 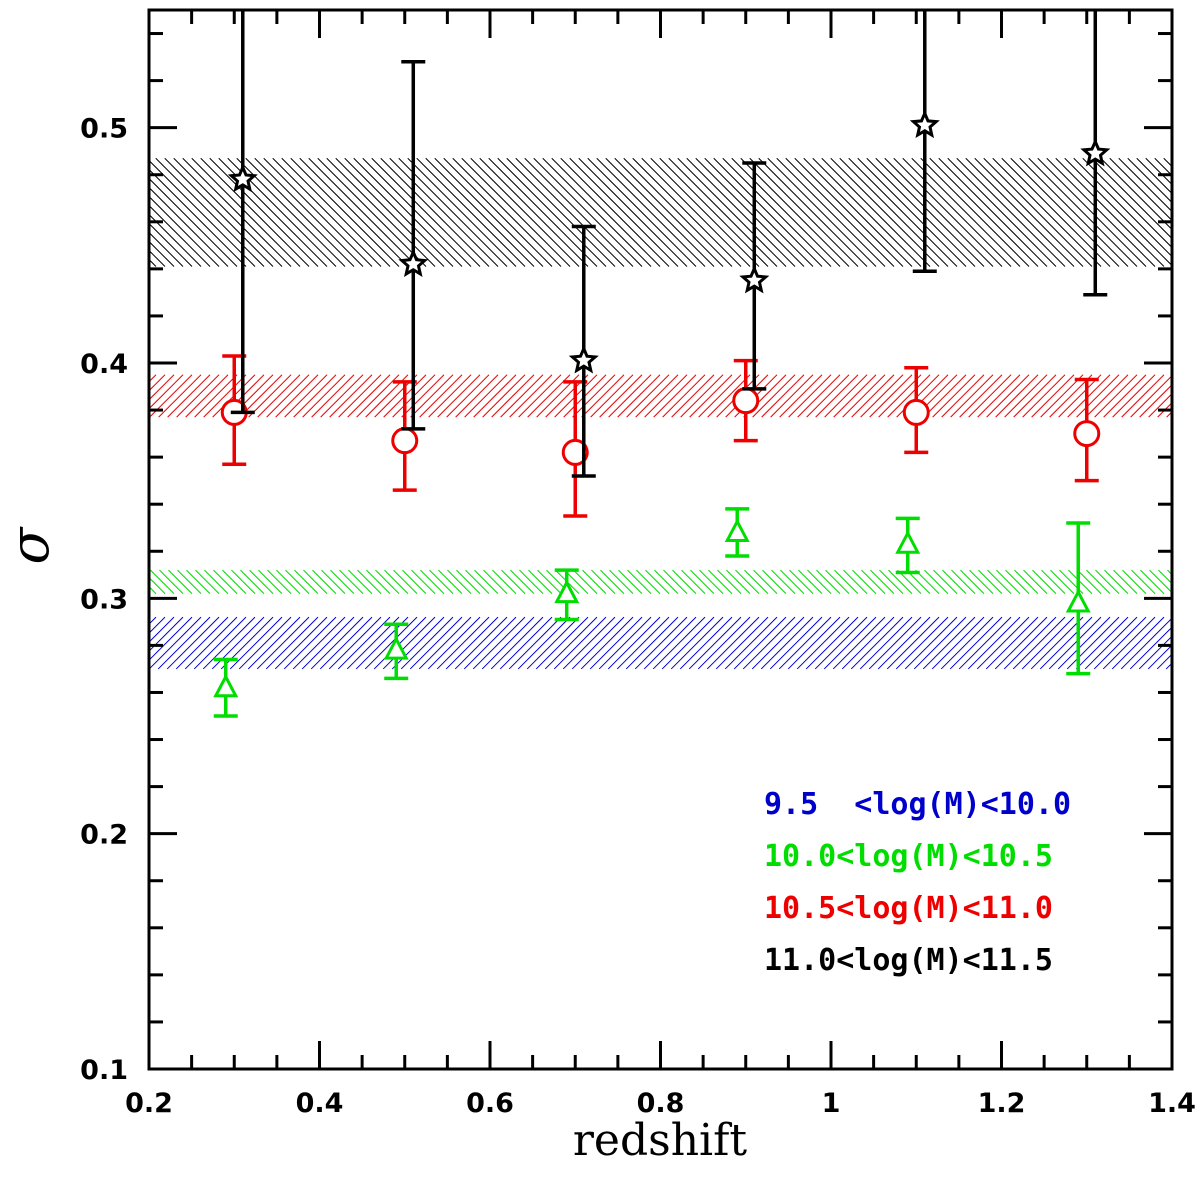 What do you see at coordinates (490, 1103) in the screenshot?
I see `x-tick-label: 0.6` at bounding box center [490, 1103].